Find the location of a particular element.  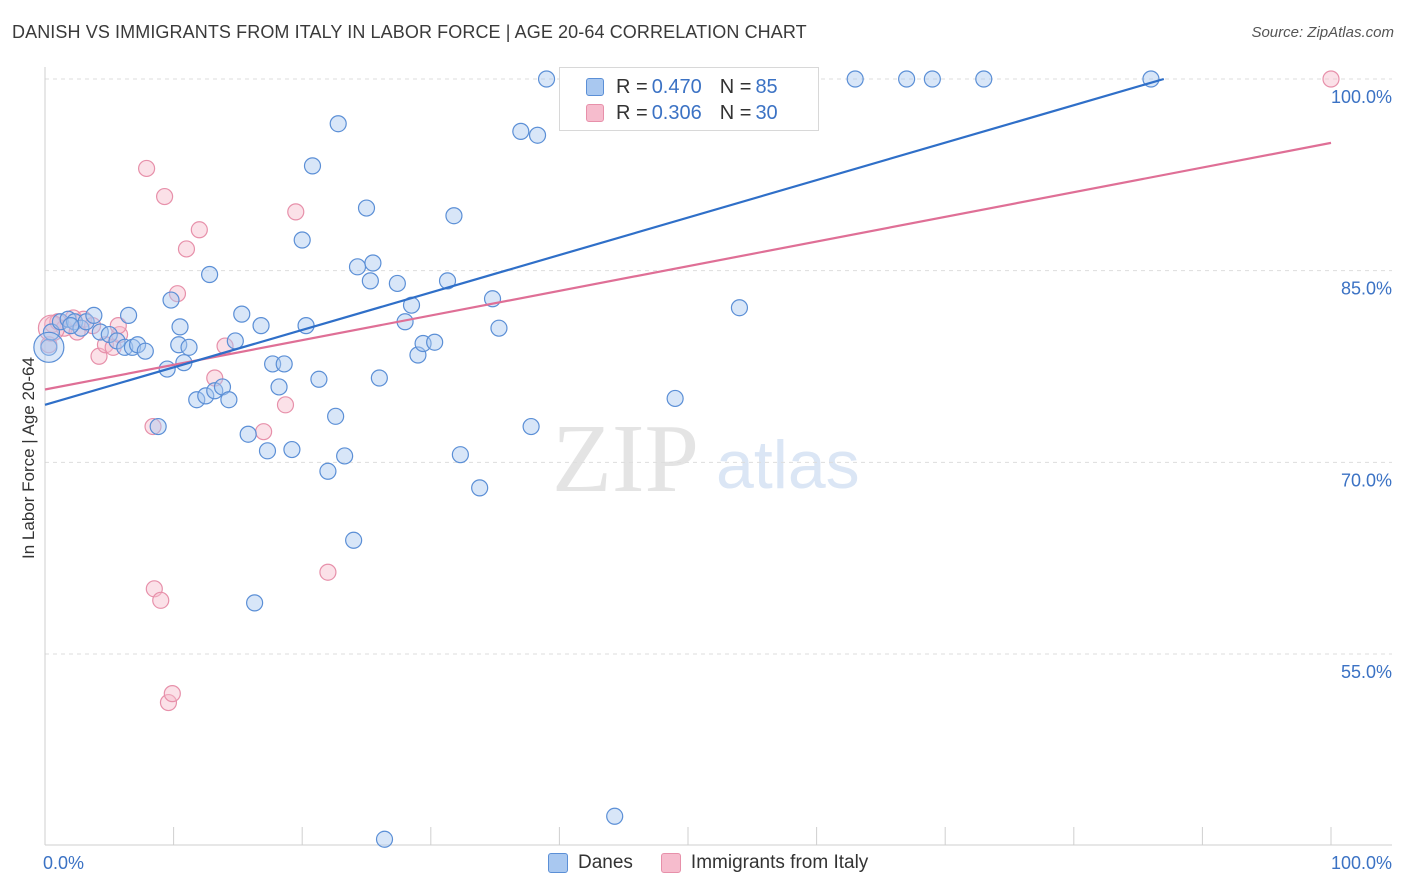

x-tick-label-right: 100.0% is located at coordinates (1361, 863).